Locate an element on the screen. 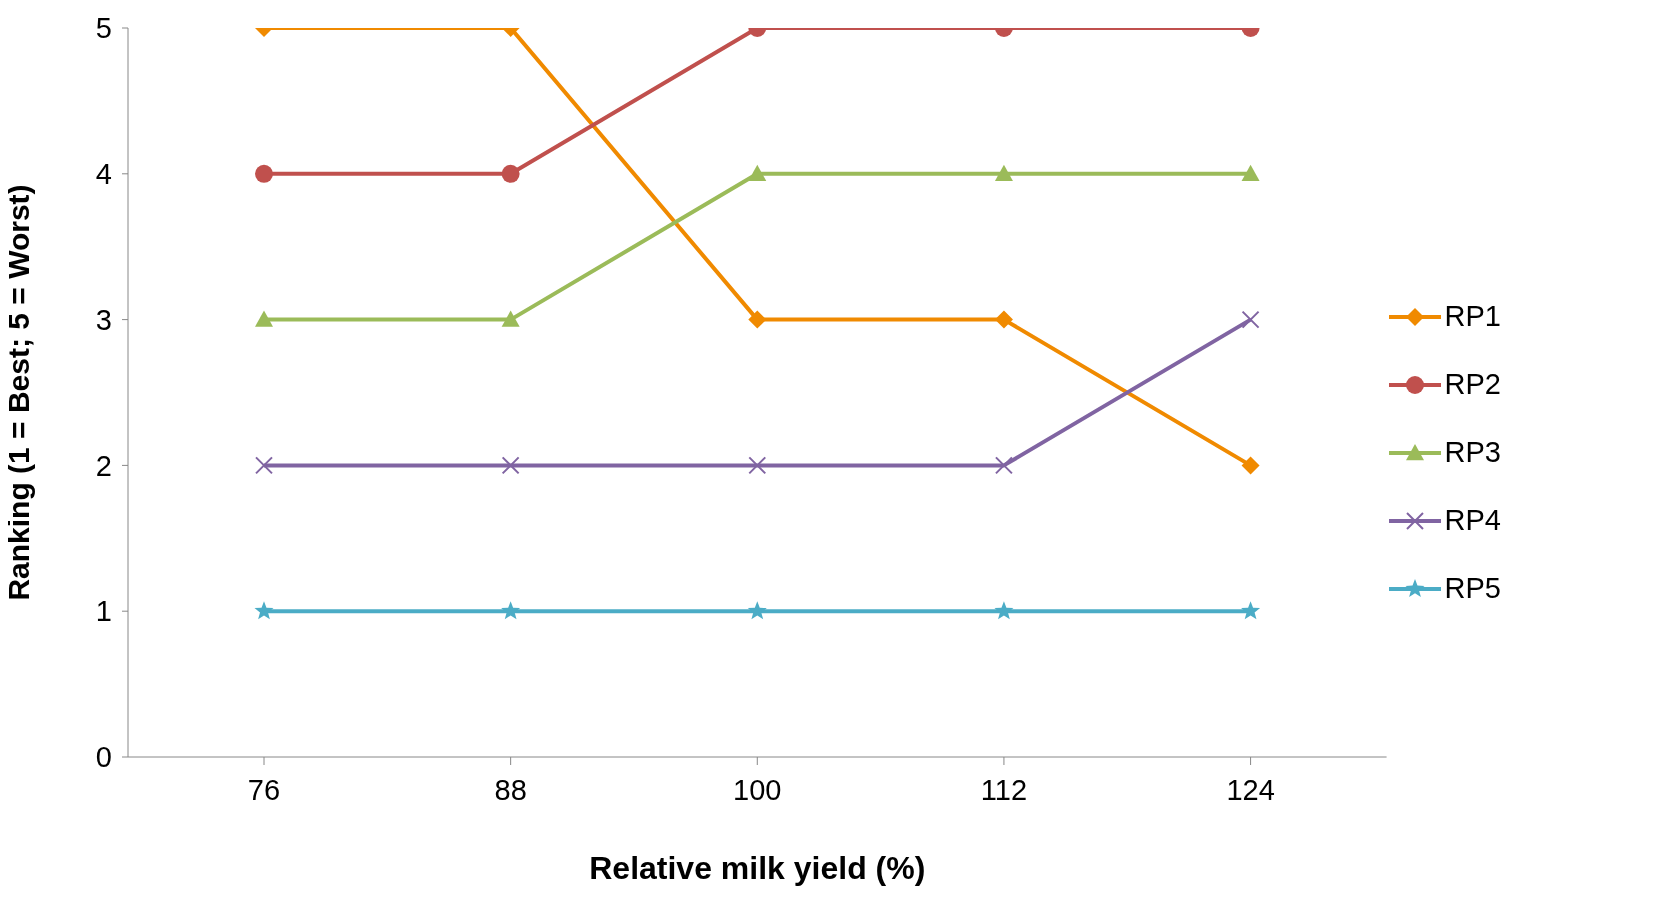  x-tick-label: 76 is located at coordinates (264, 789).